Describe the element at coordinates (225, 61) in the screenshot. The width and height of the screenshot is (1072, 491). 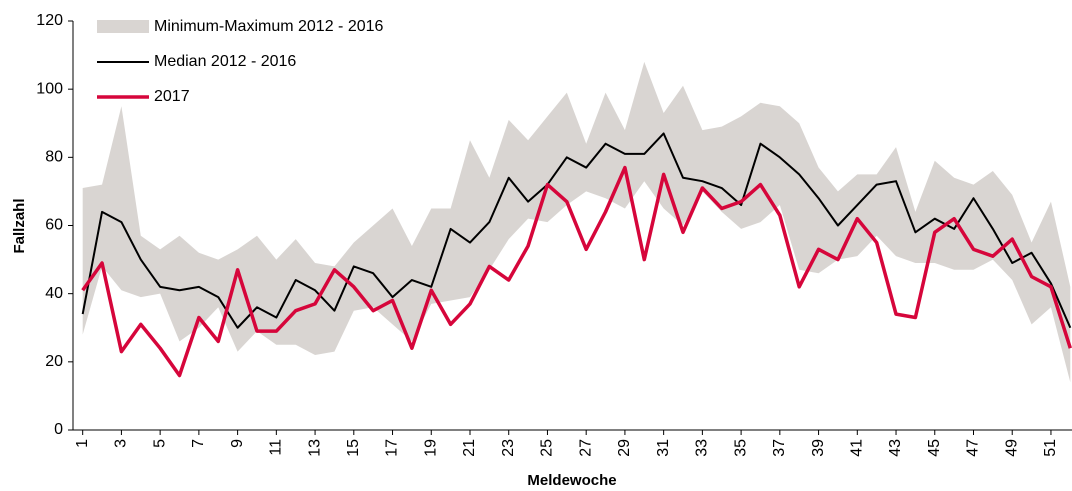
I see `legend-label: Median 2012 - 2016` at that location.